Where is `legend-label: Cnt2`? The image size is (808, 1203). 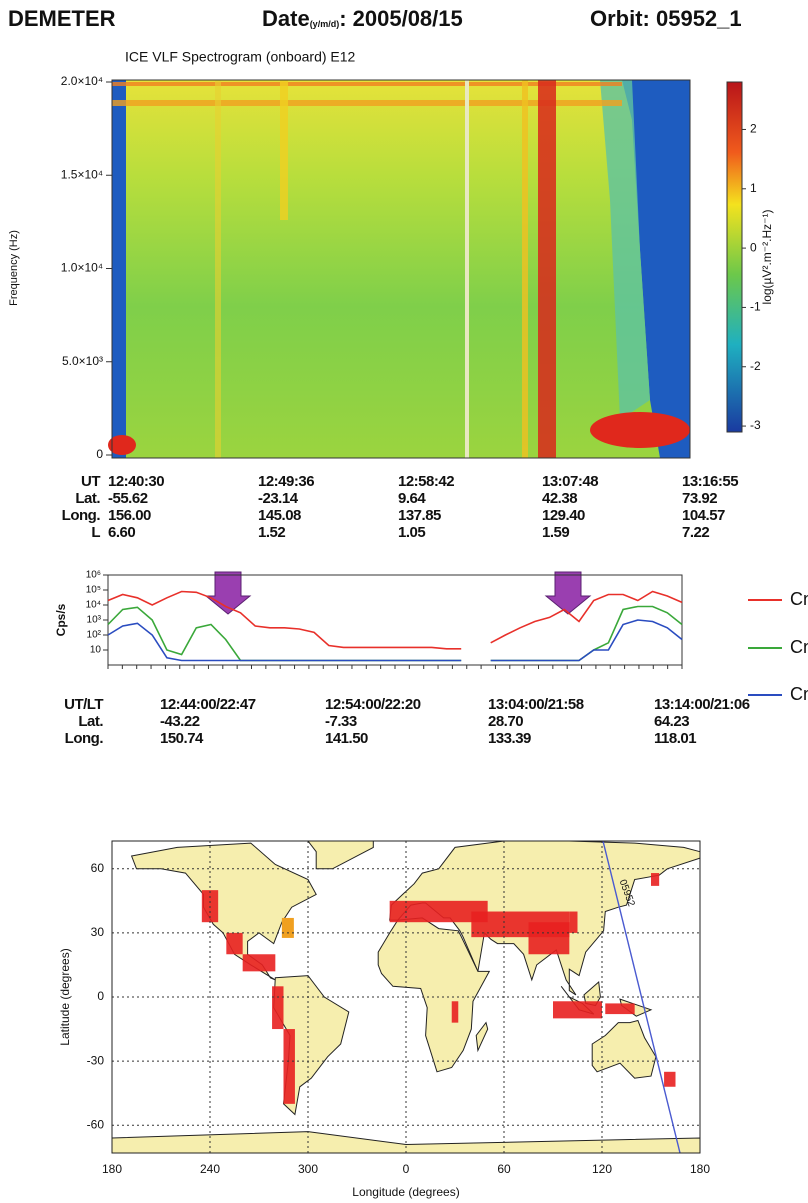
legend-label: Cnt2 is located at coordinates (799, 647).